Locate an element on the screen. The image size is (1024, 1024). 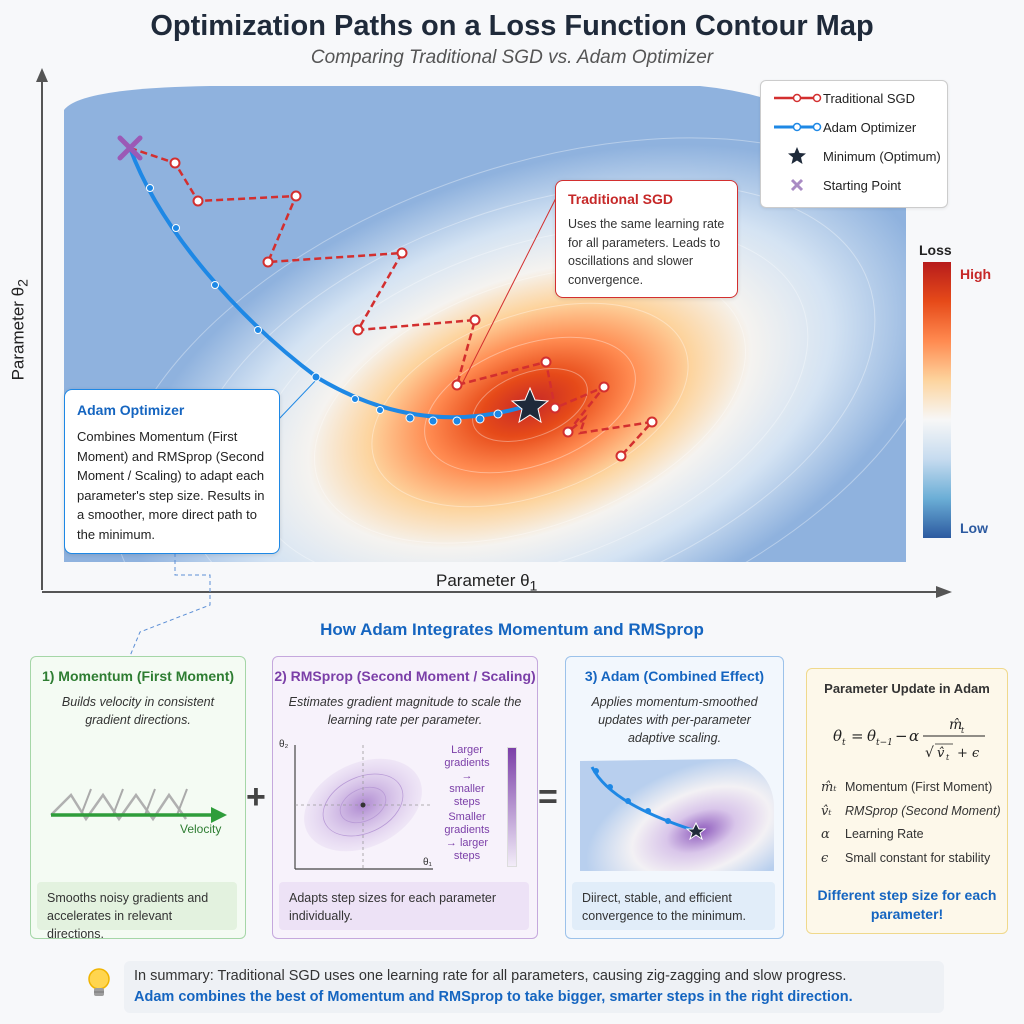
var-row-momentum: m̂ₜ Momentum (First Moment) is located at coordinates (906, 787).